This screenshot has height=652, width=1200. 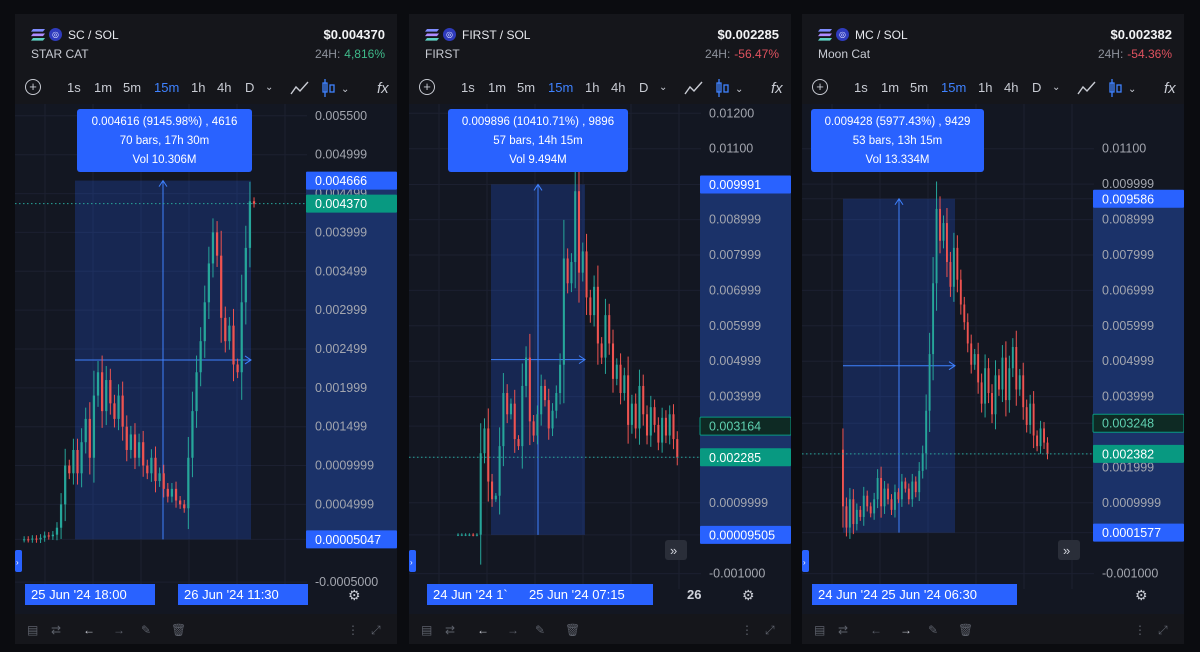 I want to click on measure-arrow-right, so click(x=582, y=360).